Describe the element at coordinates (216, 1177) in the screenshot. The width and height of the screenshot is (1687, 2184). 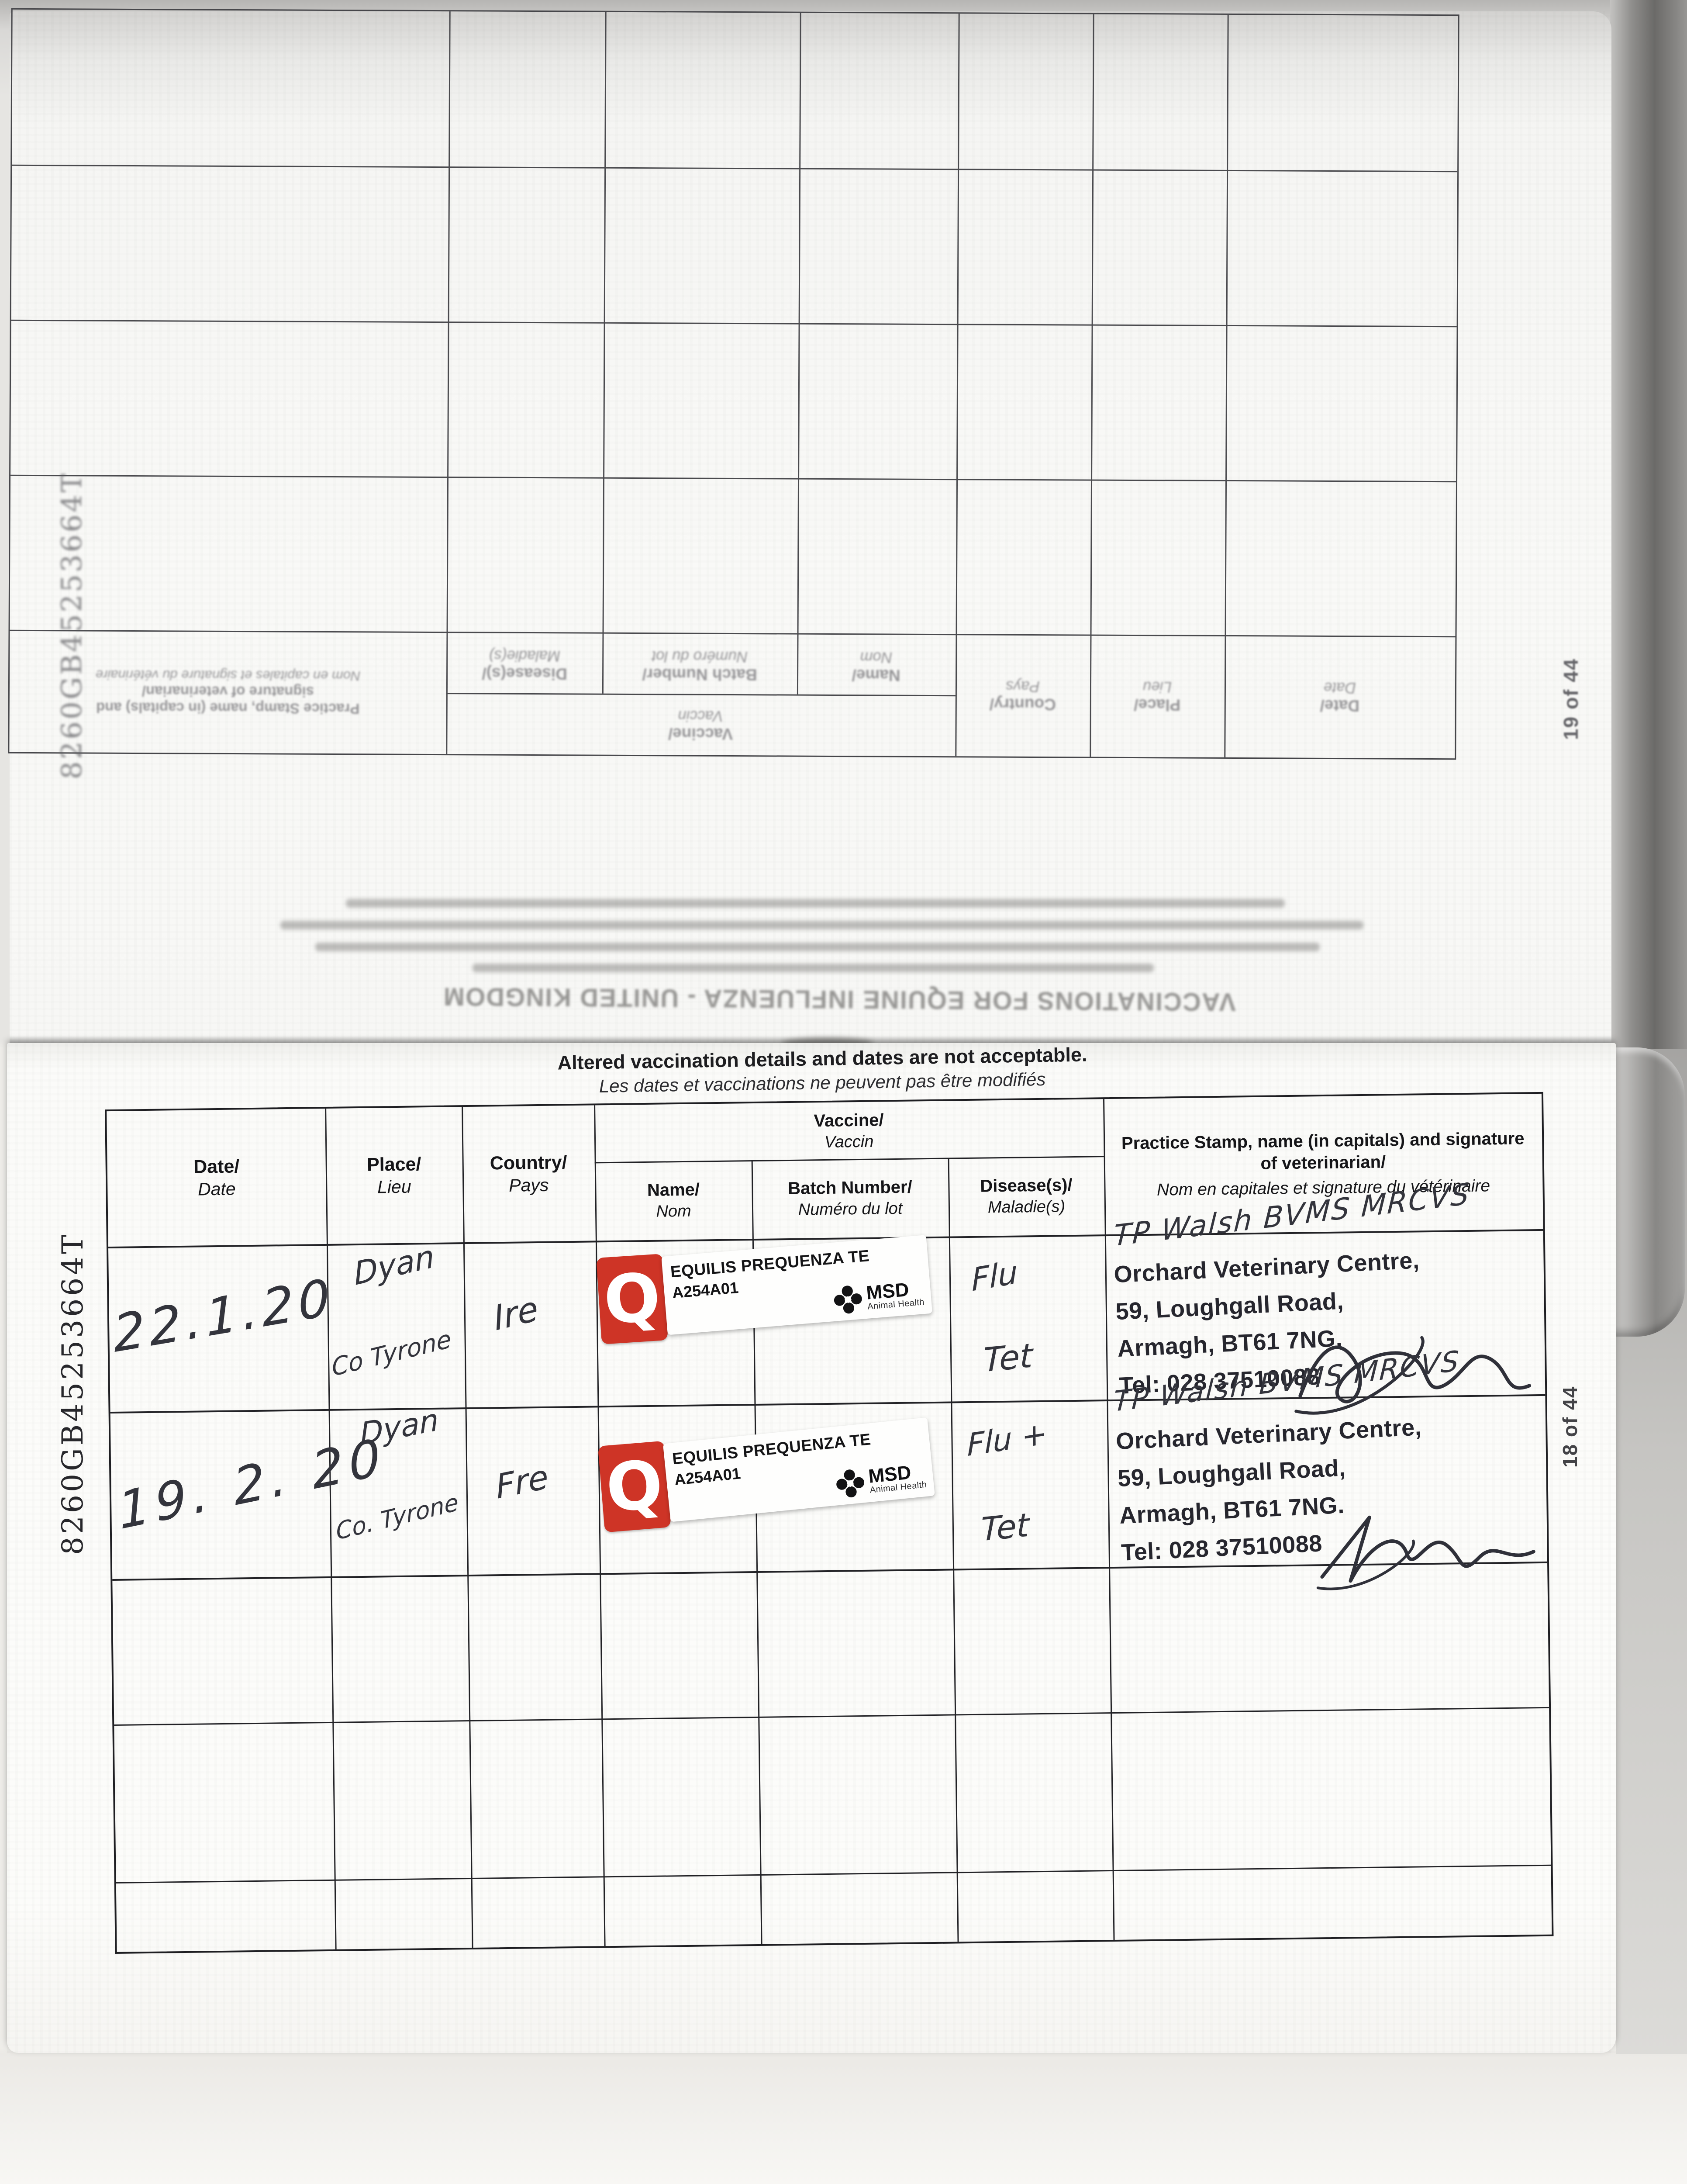
I see `header-date: Date/ Date` at that location.